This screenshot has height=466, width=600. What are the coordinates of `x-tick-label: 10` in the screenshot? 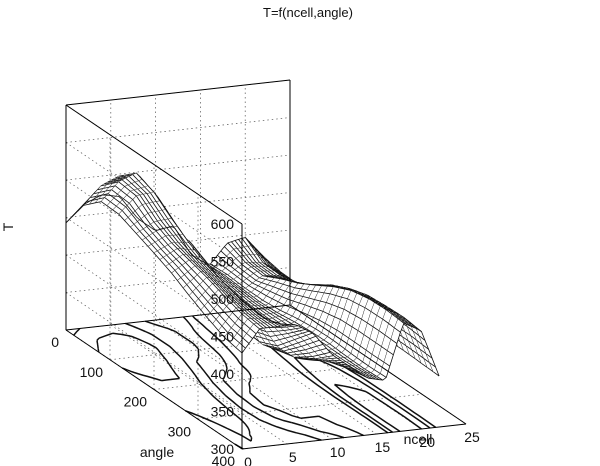 It's located at (338, 452).